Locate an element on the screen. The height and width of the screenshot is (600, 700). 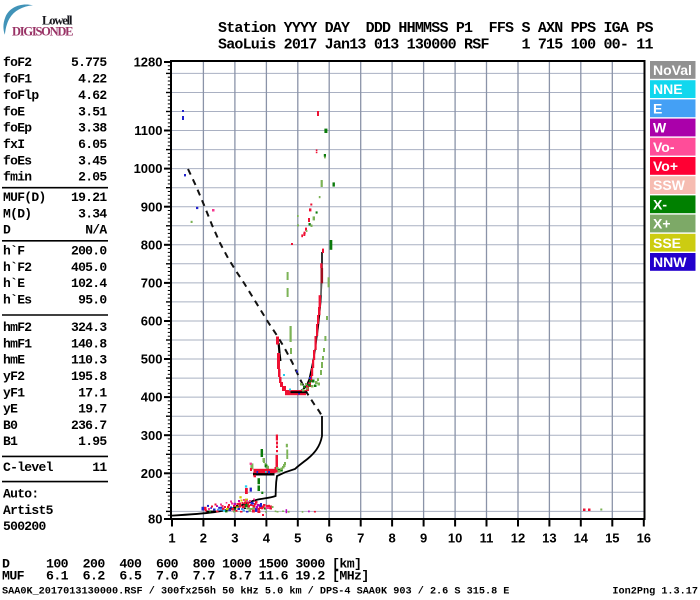
svg-text: NNE is located at coordinates (668, 89).